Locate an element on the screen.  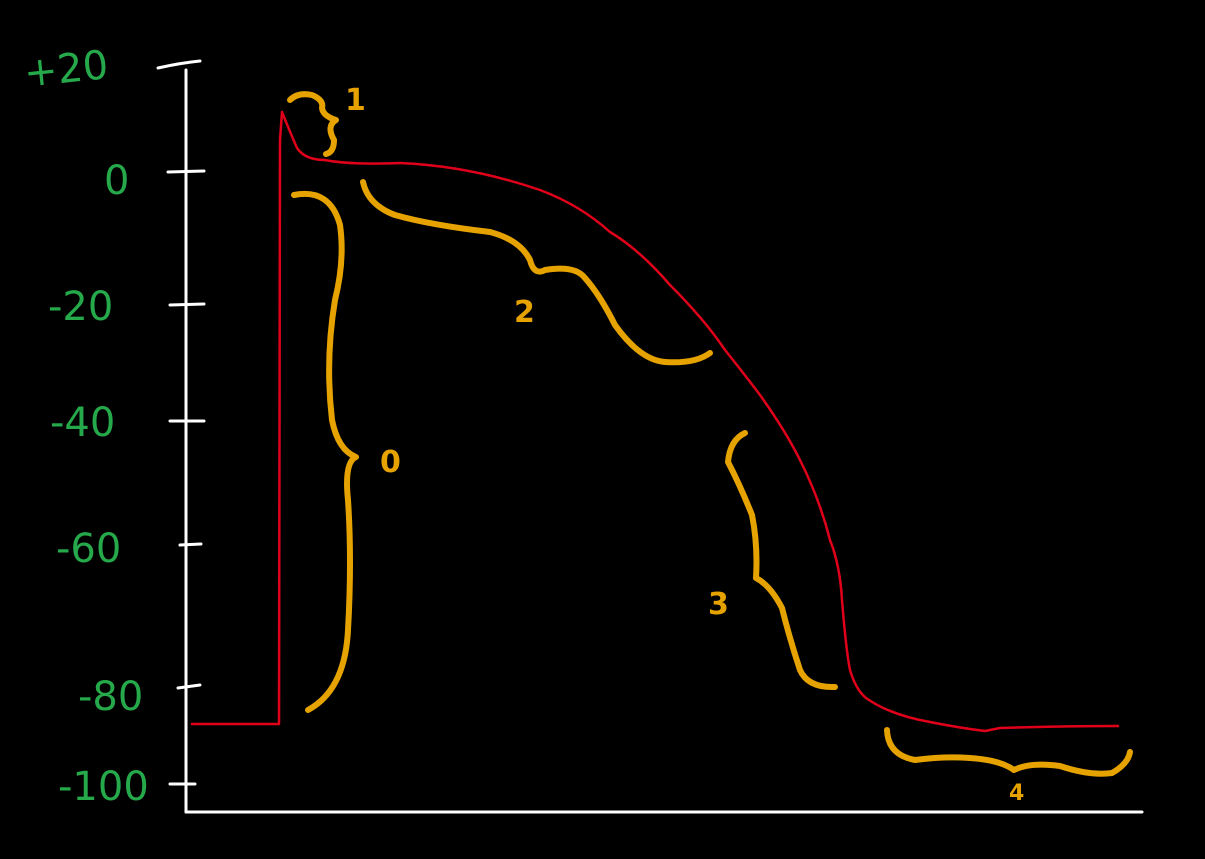
phase-label-4: 4 is located at coordinates (1016, 793).